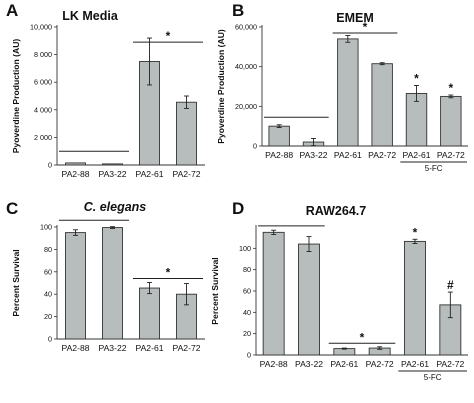 Image resolution: width=474 pixels, height=403 pixels. I want to click on y-tick-label: 2 000, so click(43, 137).